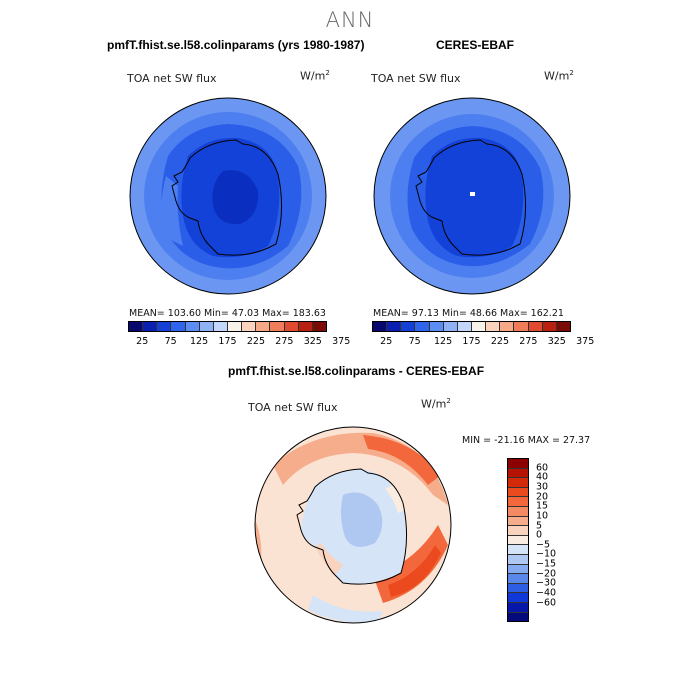 The image size is (700, 700). Describe the element at coordinates (542, 497) in the screenshot. I see `colorbar-tick-label: 20` at that location.